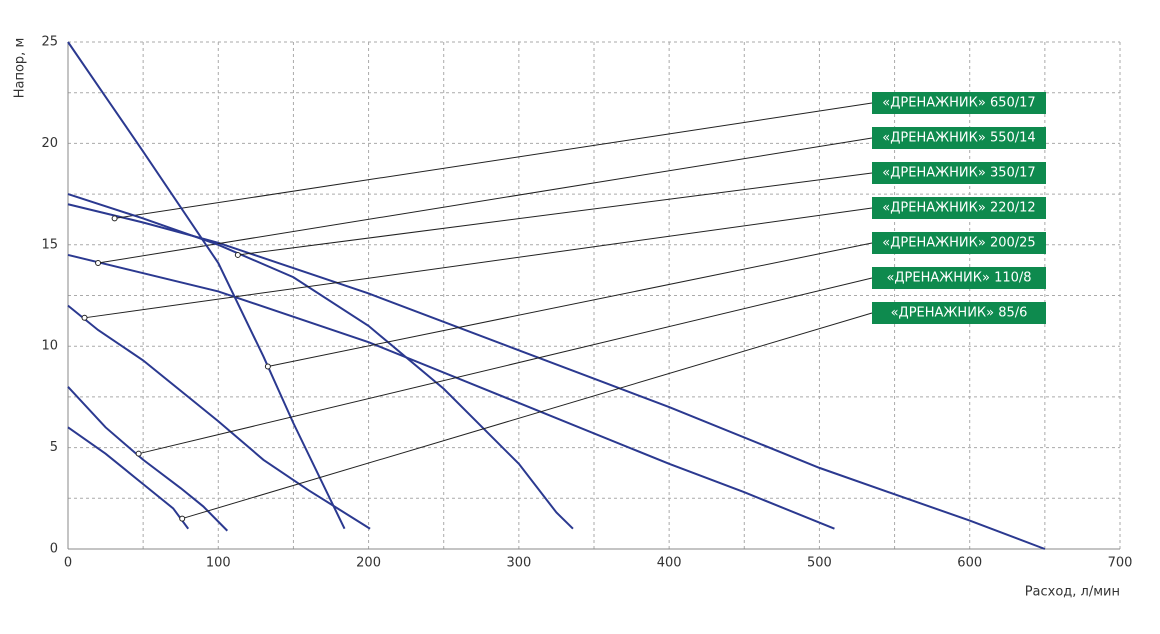 The height and width of the screenshot is (634, 1160). Describe the element at coordinates (68, 563) in the screenshot. I see `x-tick-label: 0` at that location.